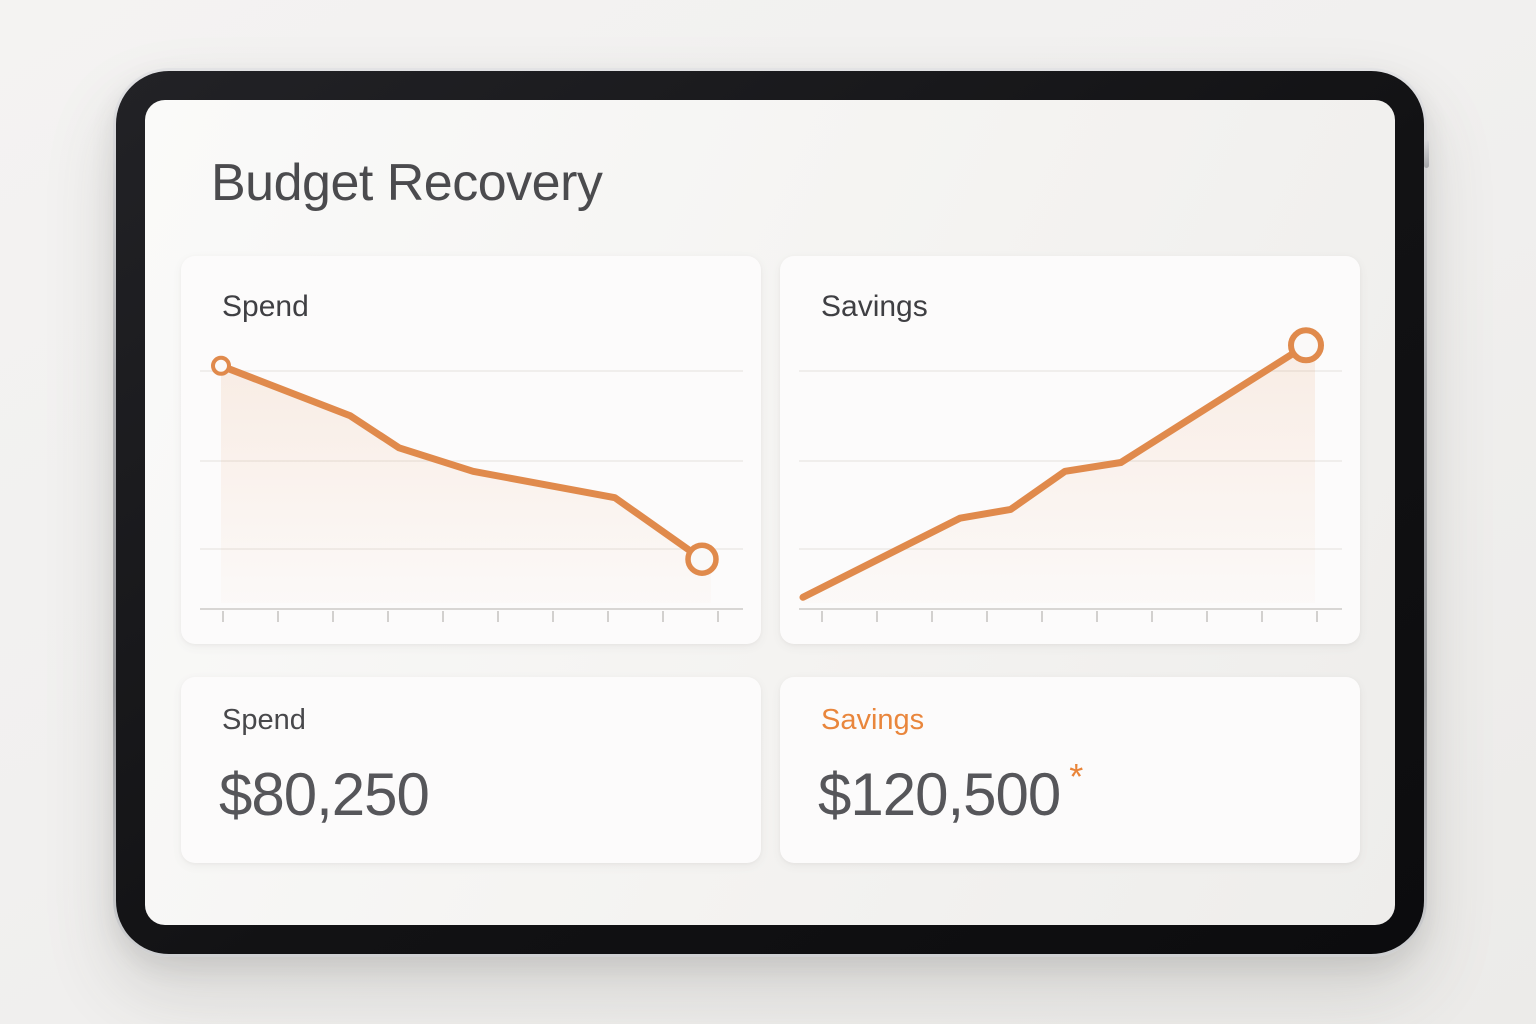 This screenshot has width=1536, height=1024. What do you see at coordinates (324, 794) in the screenshot?
I see `spend-summary-value: $80,250` at bounding box center [324, 794].